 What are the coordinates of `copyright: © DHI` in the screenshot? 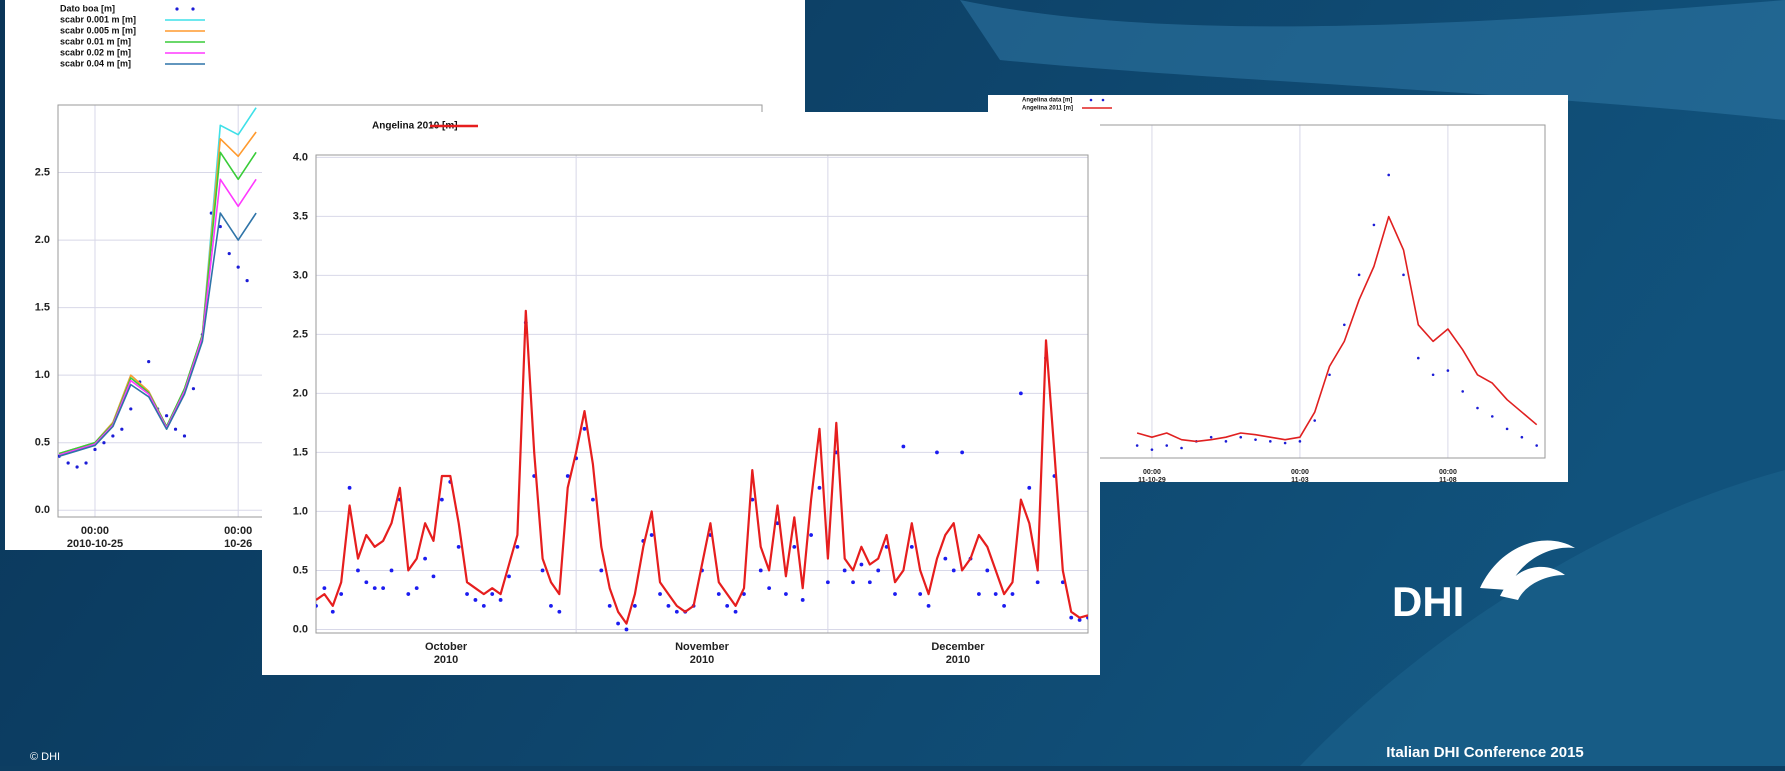 It's located at (45, 757).